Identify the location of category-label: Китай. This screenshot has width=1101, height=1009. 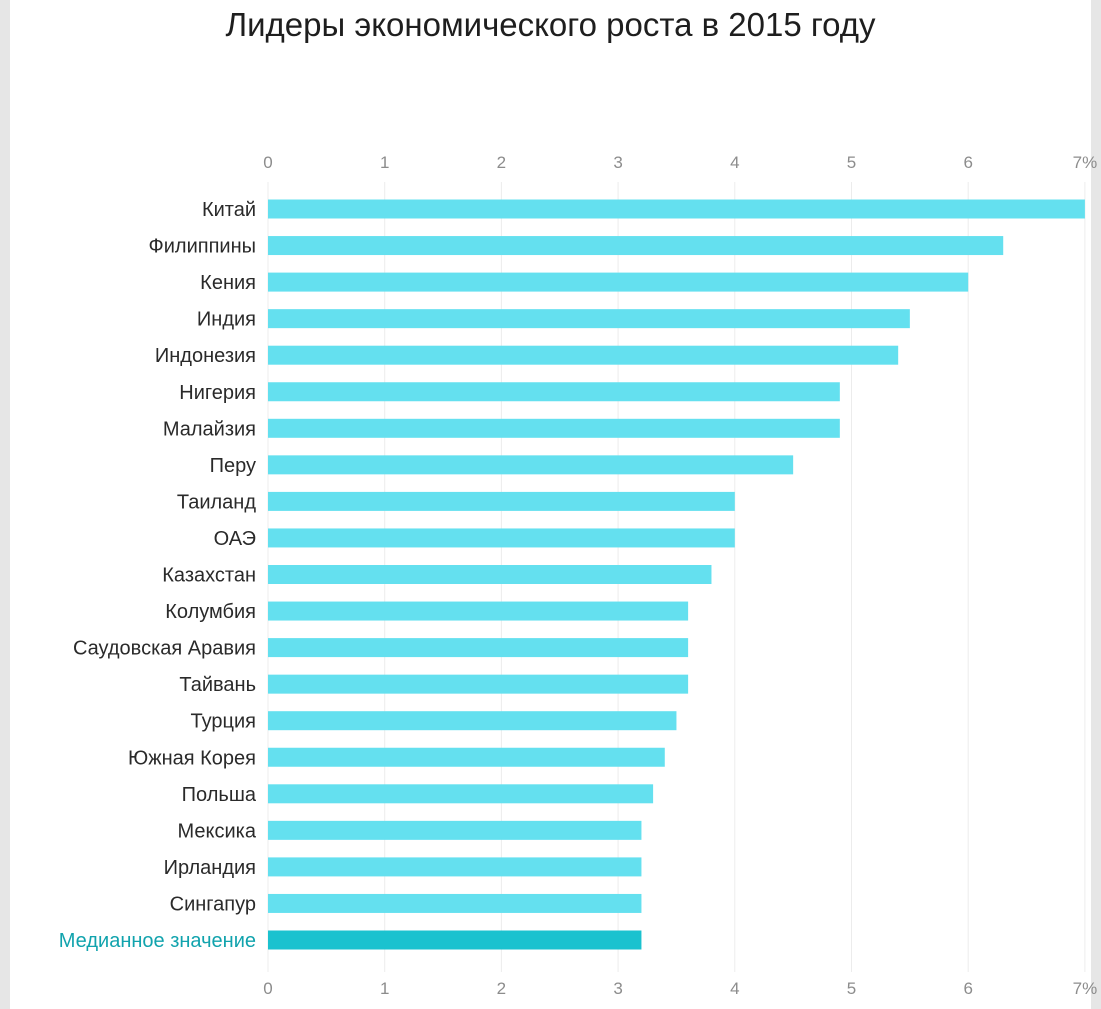
(229, 210).